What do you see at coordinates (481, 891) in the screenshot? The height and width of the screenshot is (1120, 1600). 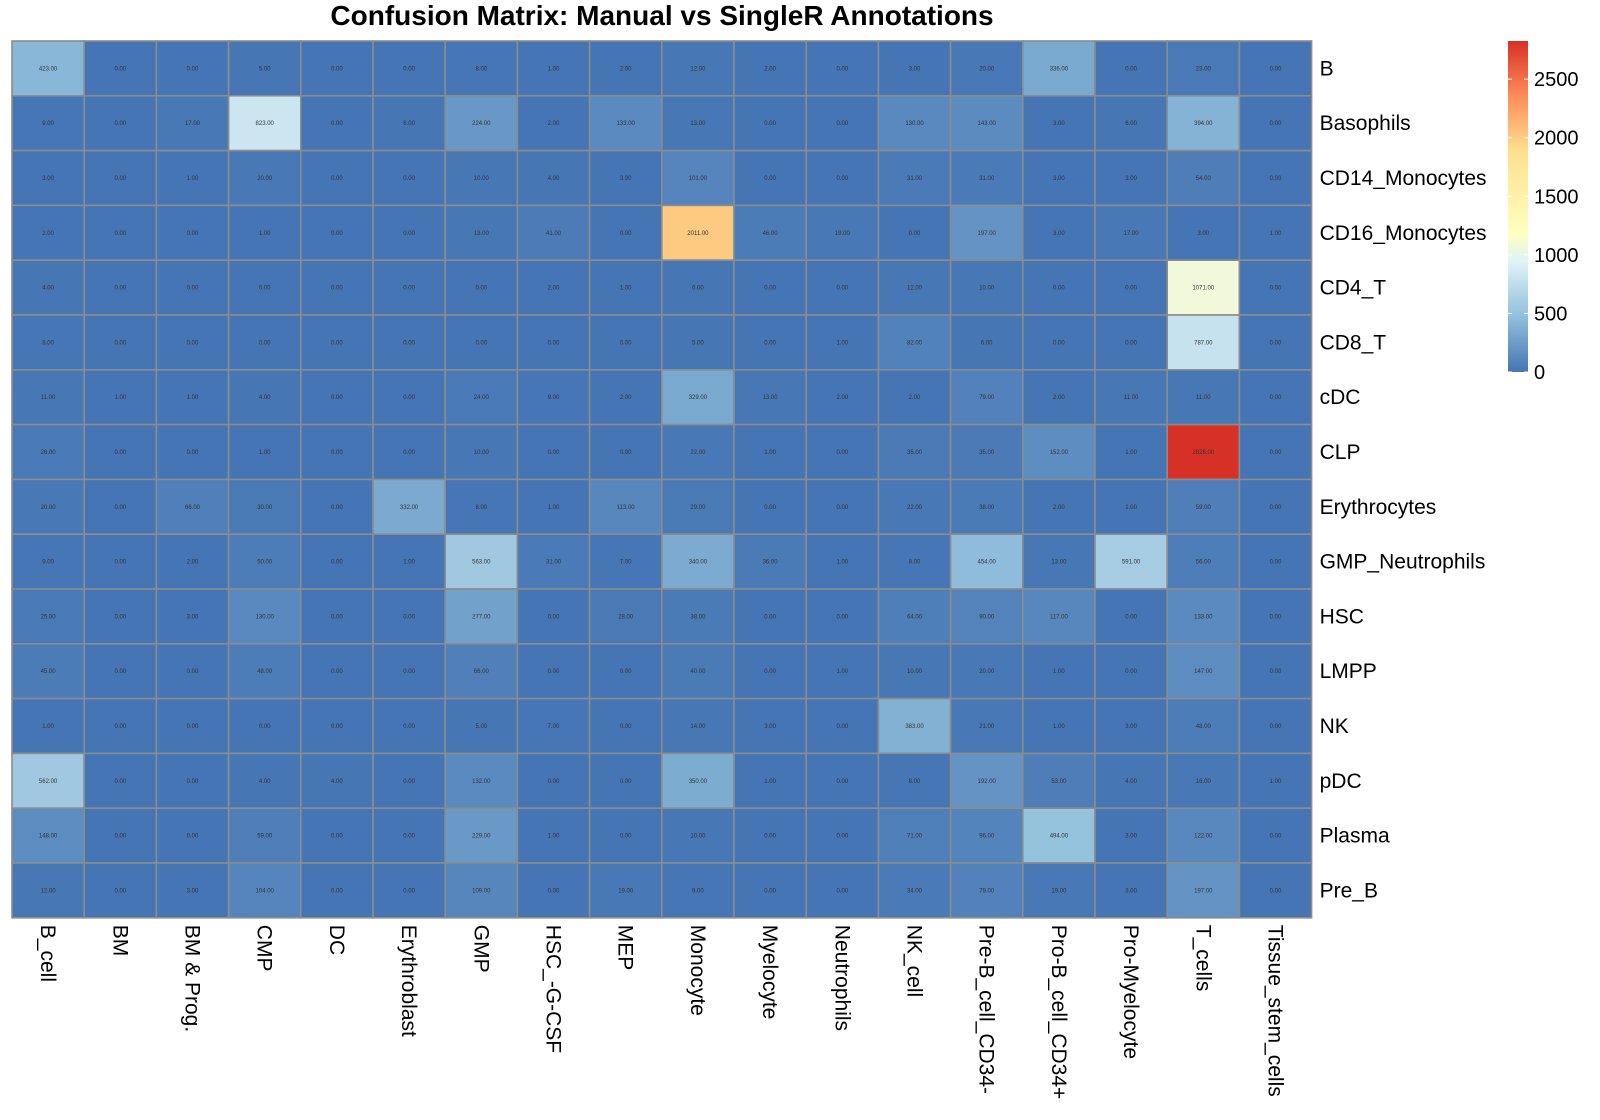 I see `cell-value-label: 109.00` at bounding box center [481, 891].